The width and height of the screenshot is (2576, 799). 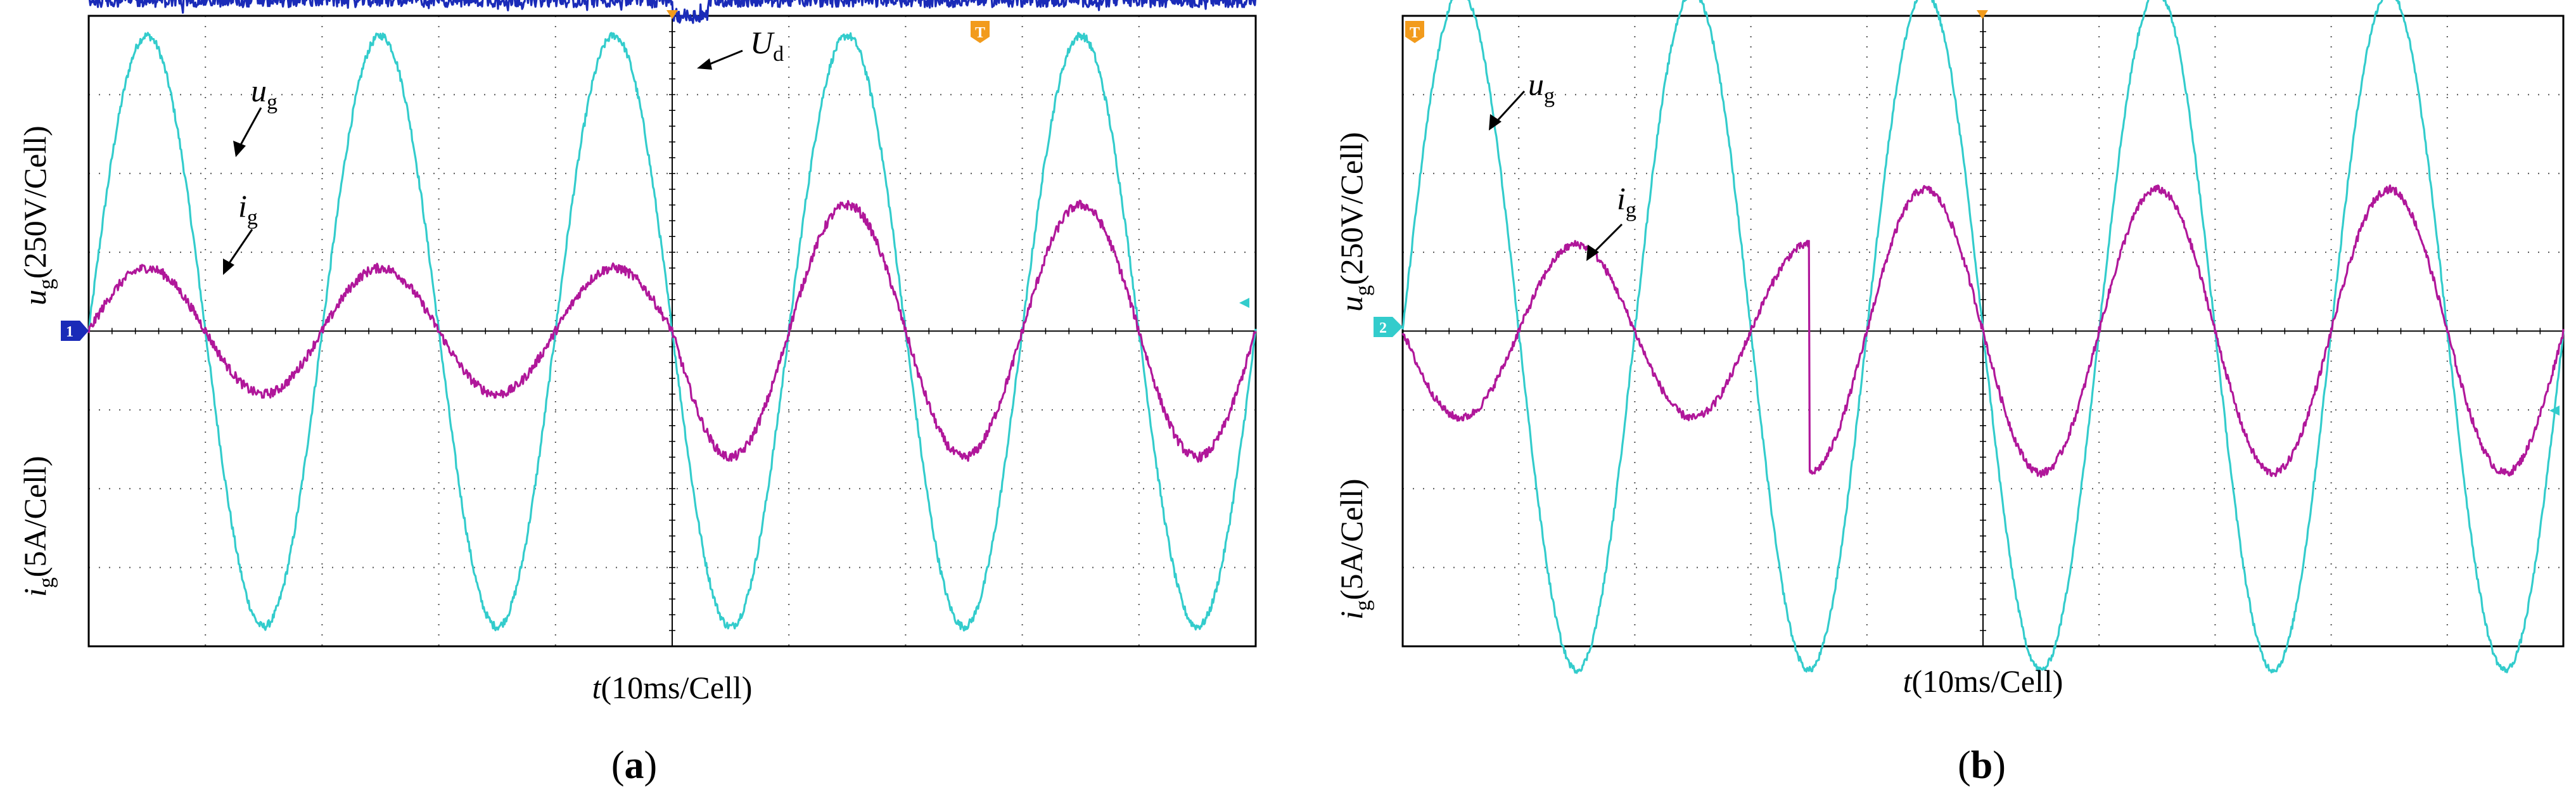 I want to click on channel-2-marker-b: 2, so click(x=1389, y=327).